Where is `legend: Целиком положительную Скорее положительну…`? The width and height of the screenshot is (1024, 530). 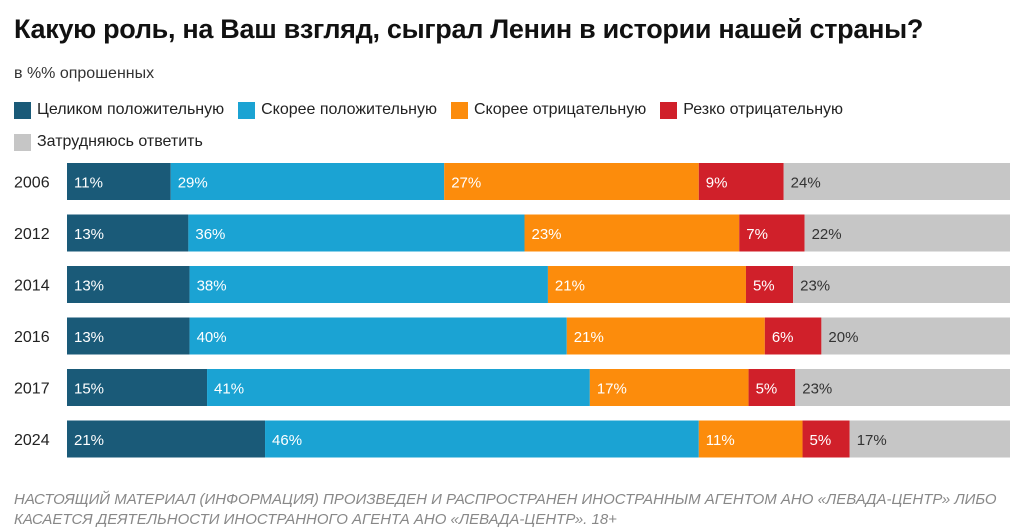 legend: Целиком положительную Скорее положительну… is located at coordinates (509, 126).